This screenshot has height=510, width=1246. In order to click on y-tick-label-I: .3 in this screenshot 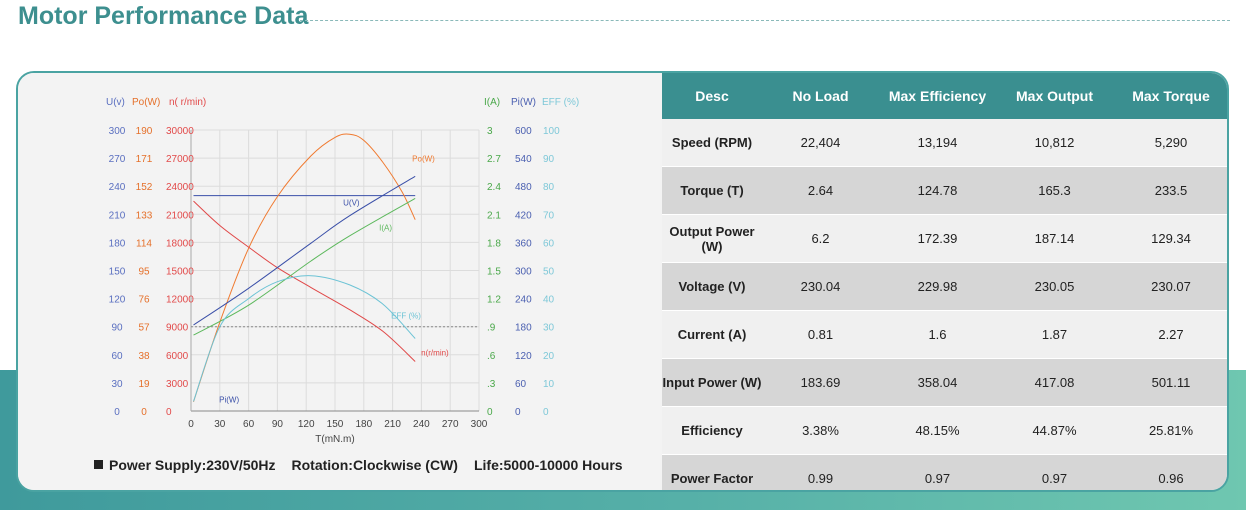, I will do `click(491, 384)`.